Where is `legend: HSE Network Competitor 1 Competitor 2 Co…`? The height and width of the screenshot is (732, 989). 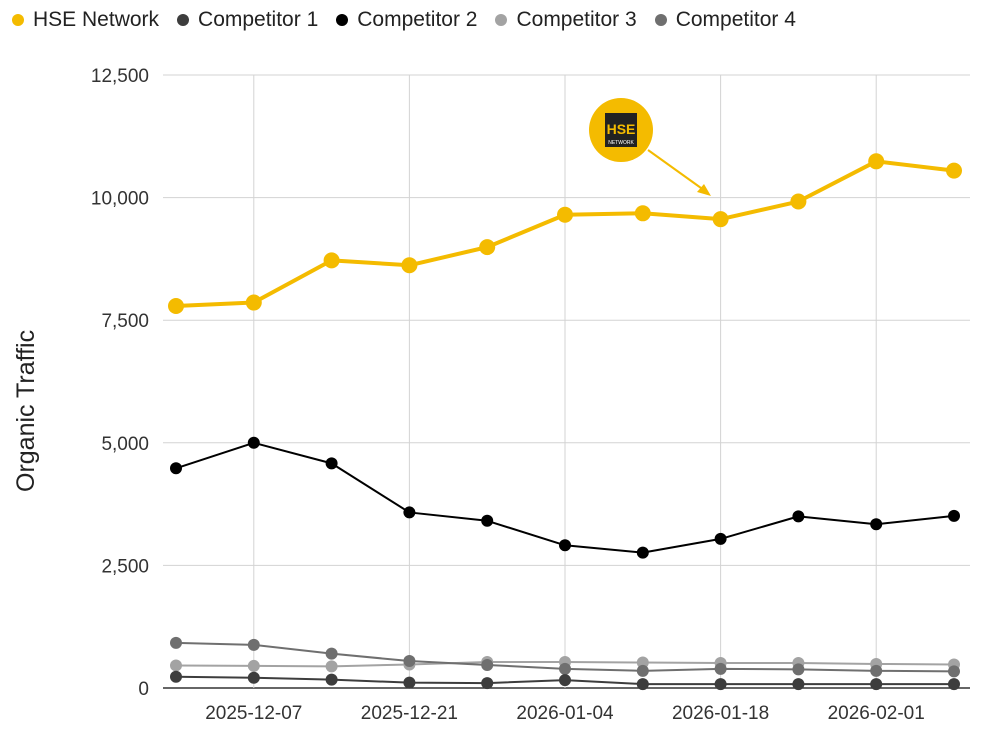 legend: HSE Network Competitor 1 Competitor 2 Co… is located at coordinates (404, 20).